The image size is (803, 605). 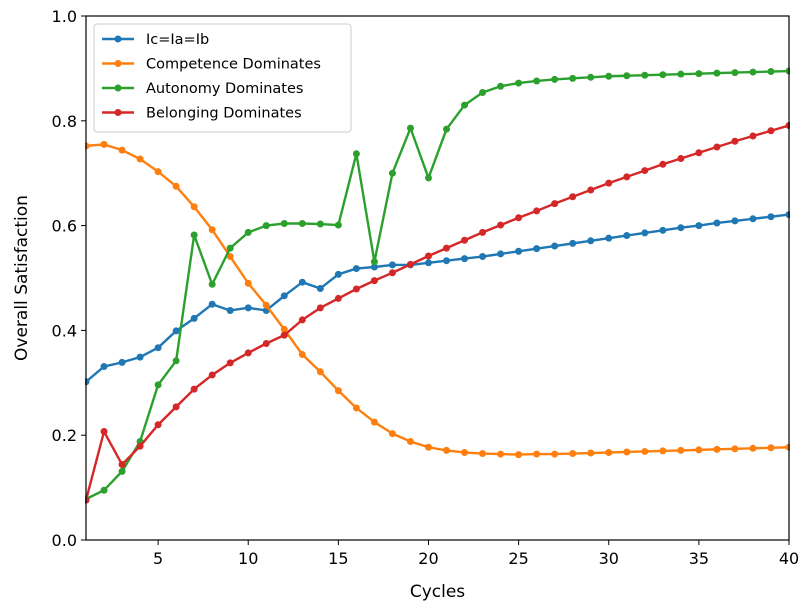 What do you see at coordinates (437, 592) in the screenshot?
I see `x-axis-label: Cycles` at bounding box center [437, 592].